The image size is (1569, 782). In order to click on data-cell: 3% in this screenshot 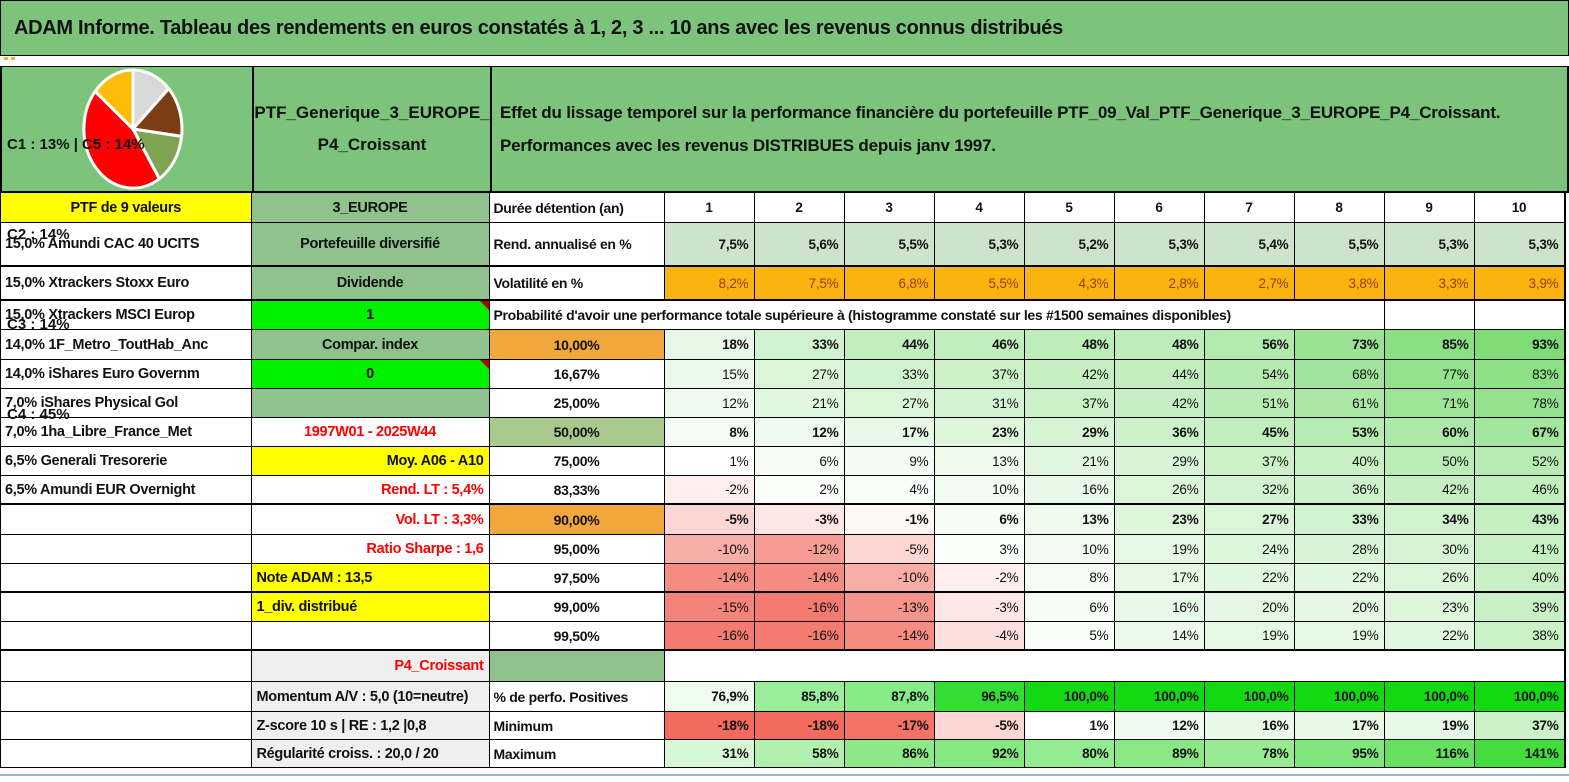, I will do `click(979, 549)`.